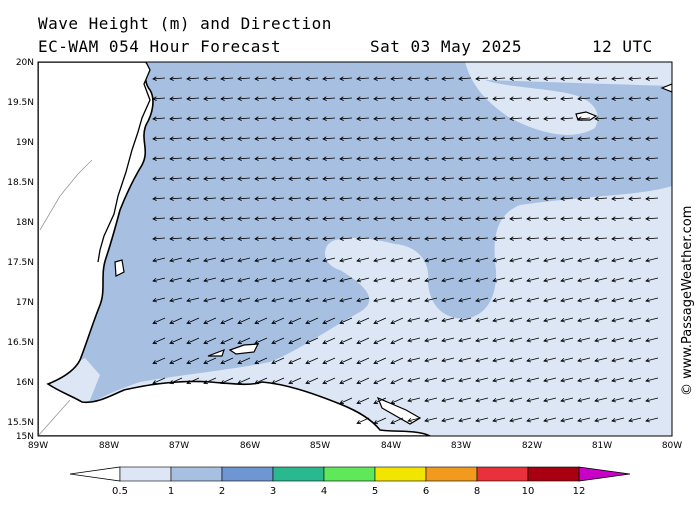 Image resolution: width=700 pixels, height=525 pixels. I want to click on scale-arrow-high, so click(604, 474).